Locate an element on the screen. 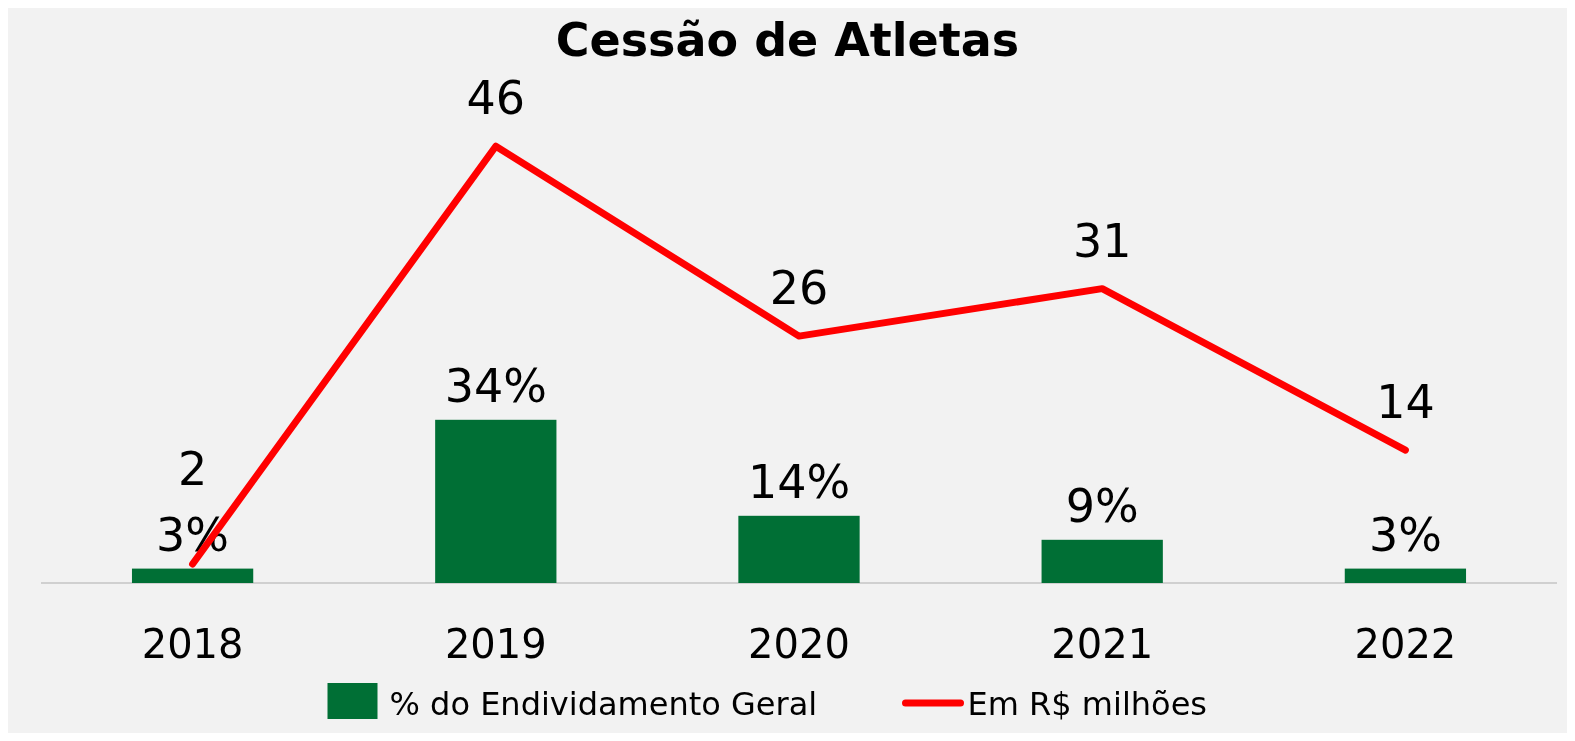  legend-label: % do Endividamento Geral is located at coordinates (603, 704).